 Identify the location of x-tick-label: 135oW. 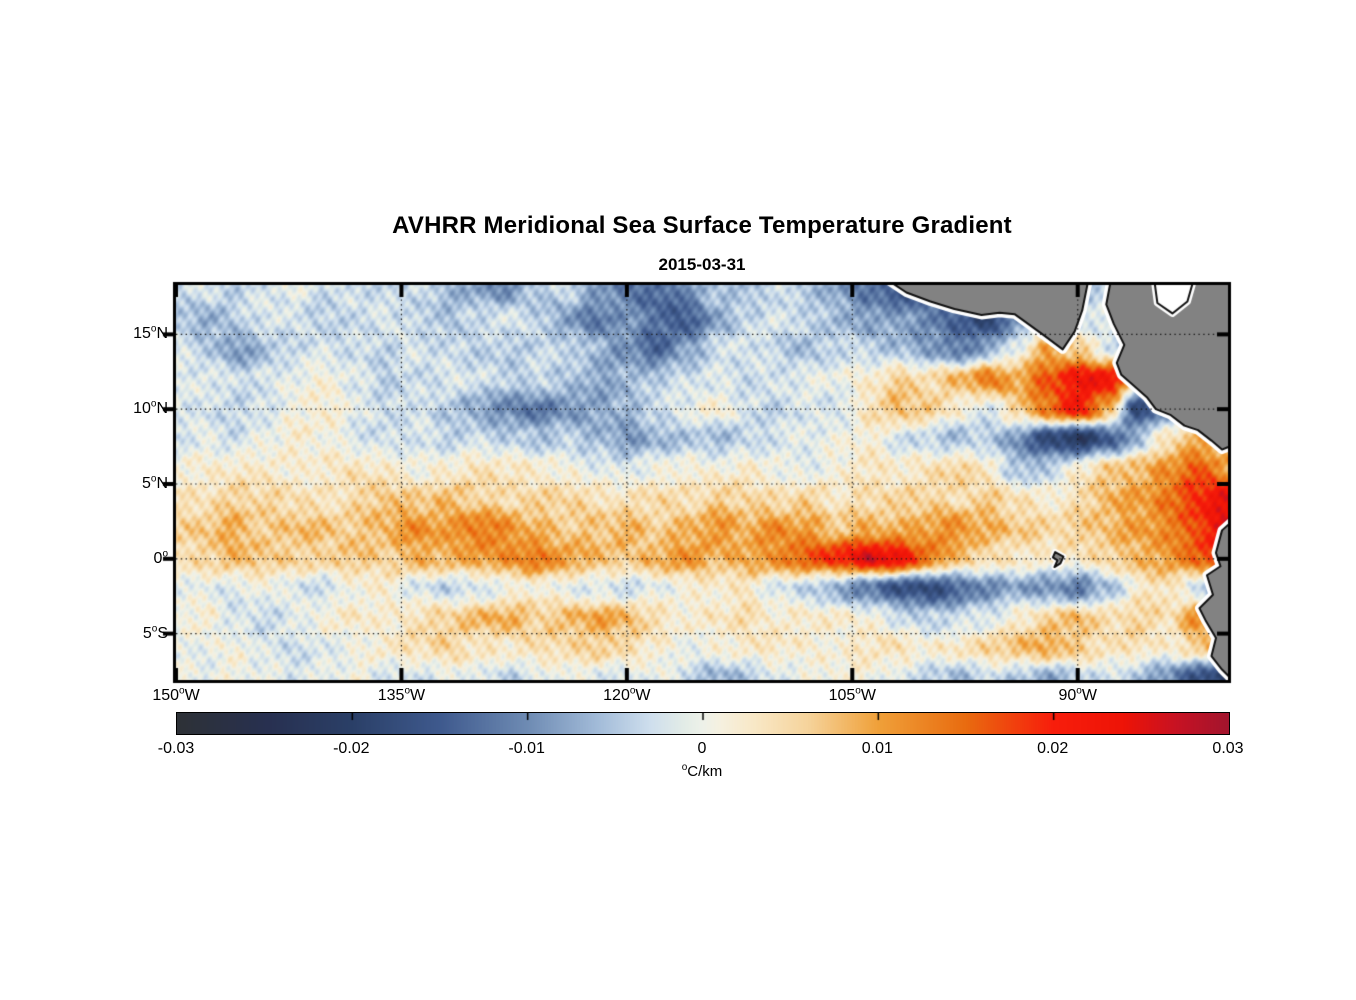
(401, 694).